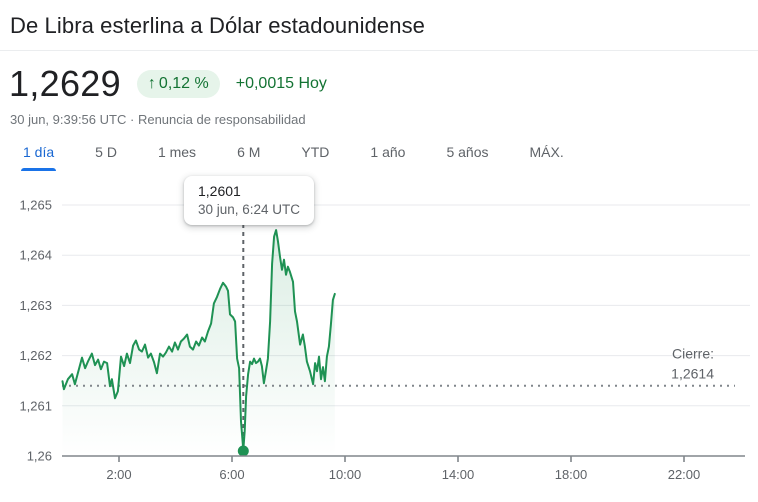 Image resolution: width=758 pixels, height=502 pixels. What do you see at coordinates (571, 474) in the screenshot?
I see `x-axis-label: 18:00` at bounding box center [571, 474].